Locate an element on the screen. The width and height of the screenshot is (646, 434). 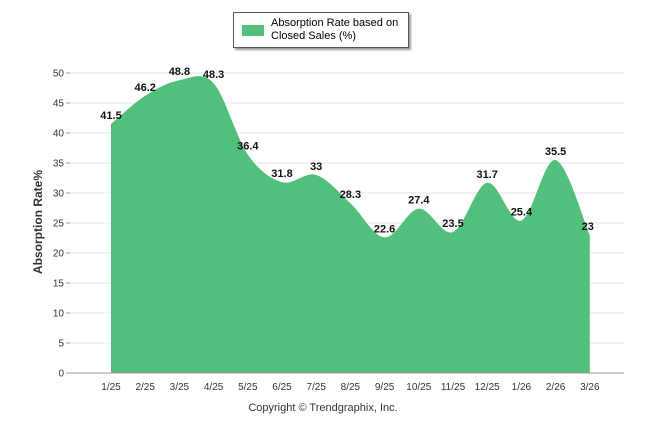
data-label: 33 is located at coordinates (316, 167).